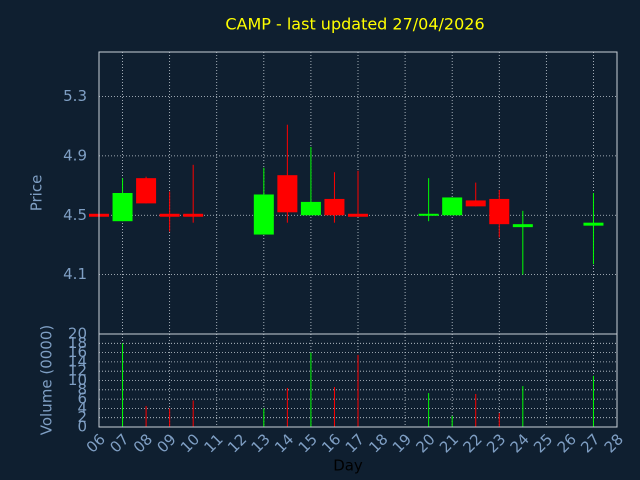 The image size is (640, 480). I want to click on volume-tick-label: 6, so click(82, 399).